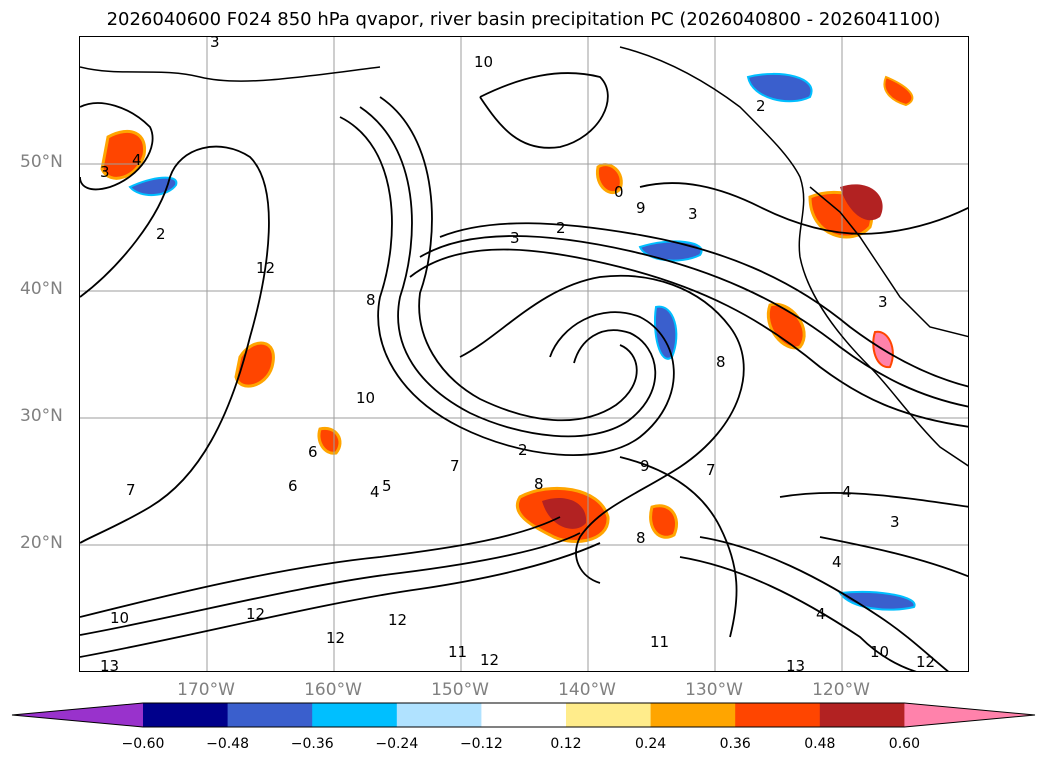  I want to click on lat-label-50n: 50°N, so click(41, 162).